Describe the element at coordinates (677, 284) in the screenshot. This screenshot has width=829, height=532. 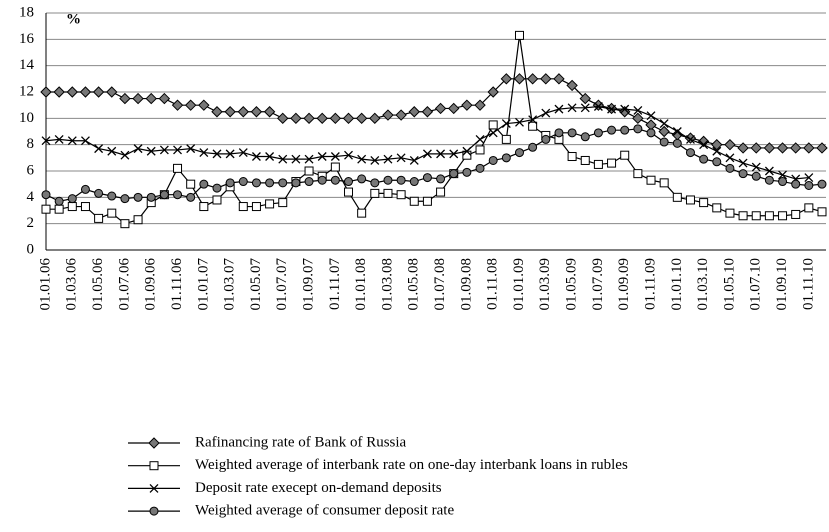
I see `x-tick-label: 01.01.10` at that location.